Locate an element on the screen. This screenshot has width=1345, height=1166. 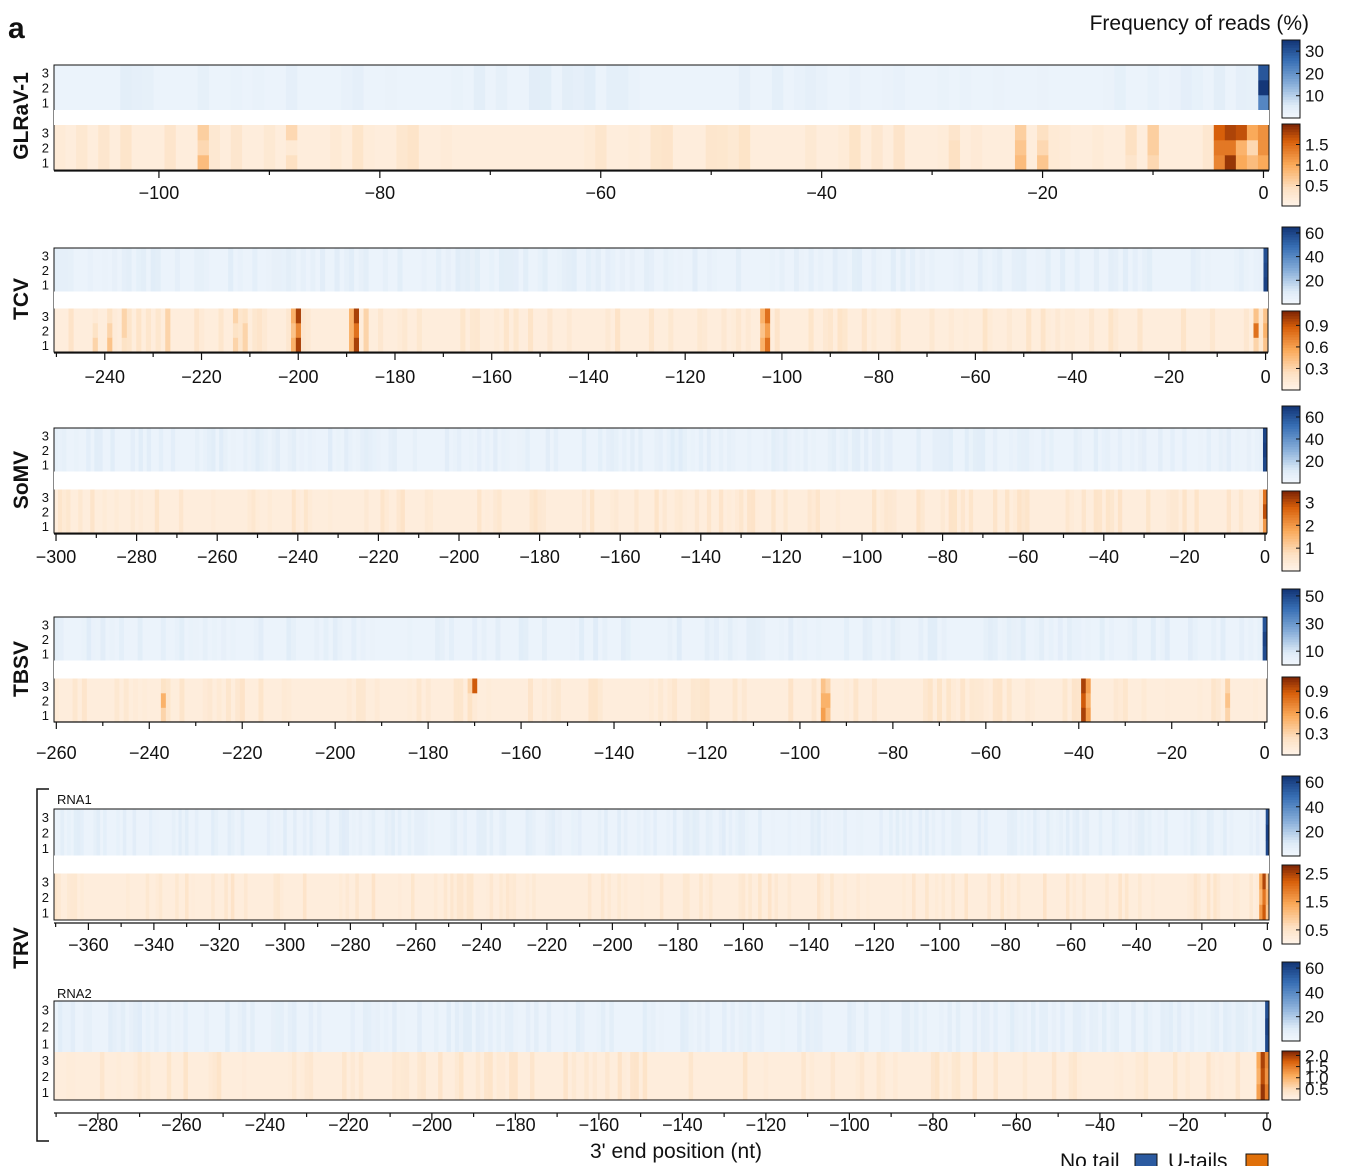
no-tail-peak-cell is located at coordinates (1265, 435).